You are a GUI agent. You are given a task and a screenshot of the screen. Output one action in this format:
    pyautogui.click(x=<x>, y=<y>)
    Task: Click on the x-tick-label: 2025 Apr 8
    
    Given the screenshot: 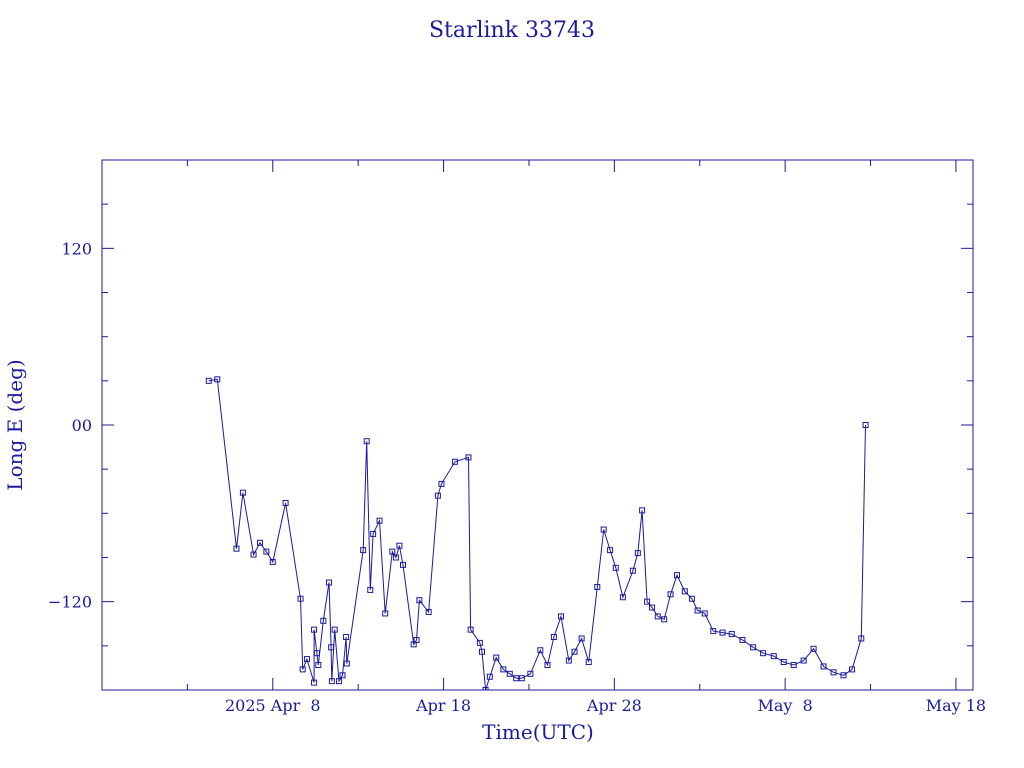 What is the action you would take?
    pyautogui.click(x=273, y=705)
    